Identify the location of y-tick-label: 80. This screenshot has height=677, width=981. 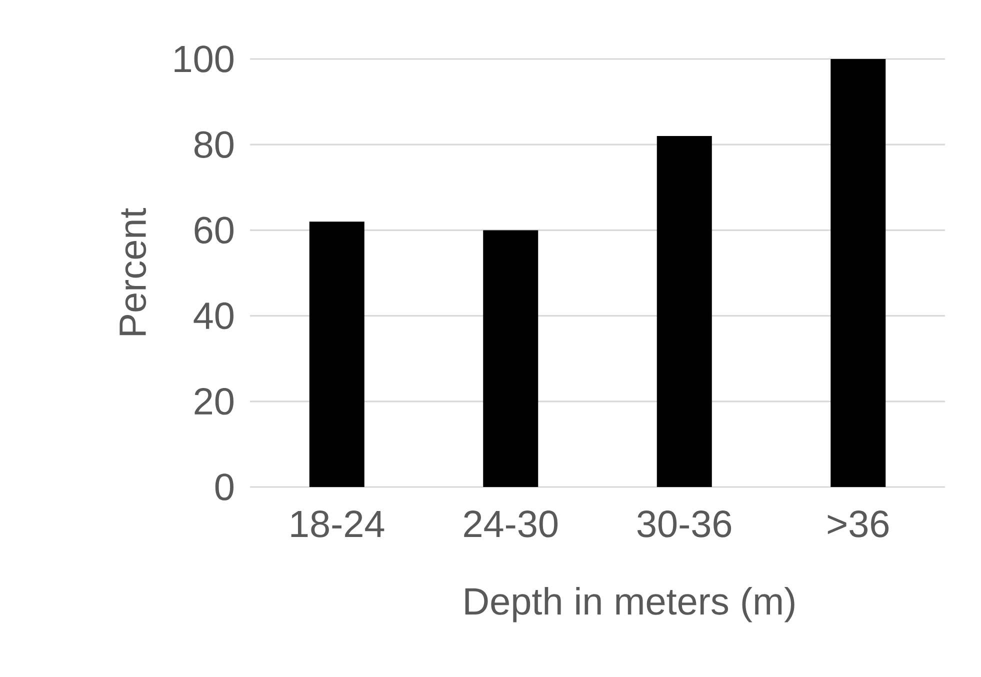
(214, 144).